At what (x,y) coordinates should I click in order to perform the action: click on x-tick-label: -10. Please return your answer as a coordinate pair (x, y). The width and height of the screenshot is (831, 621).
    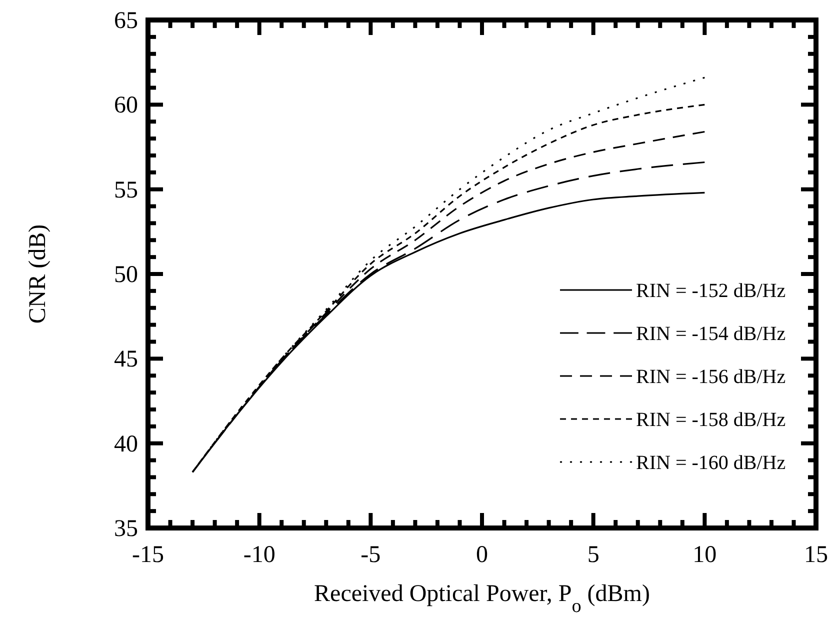
    Looking at the image, I should click on (259, 555).